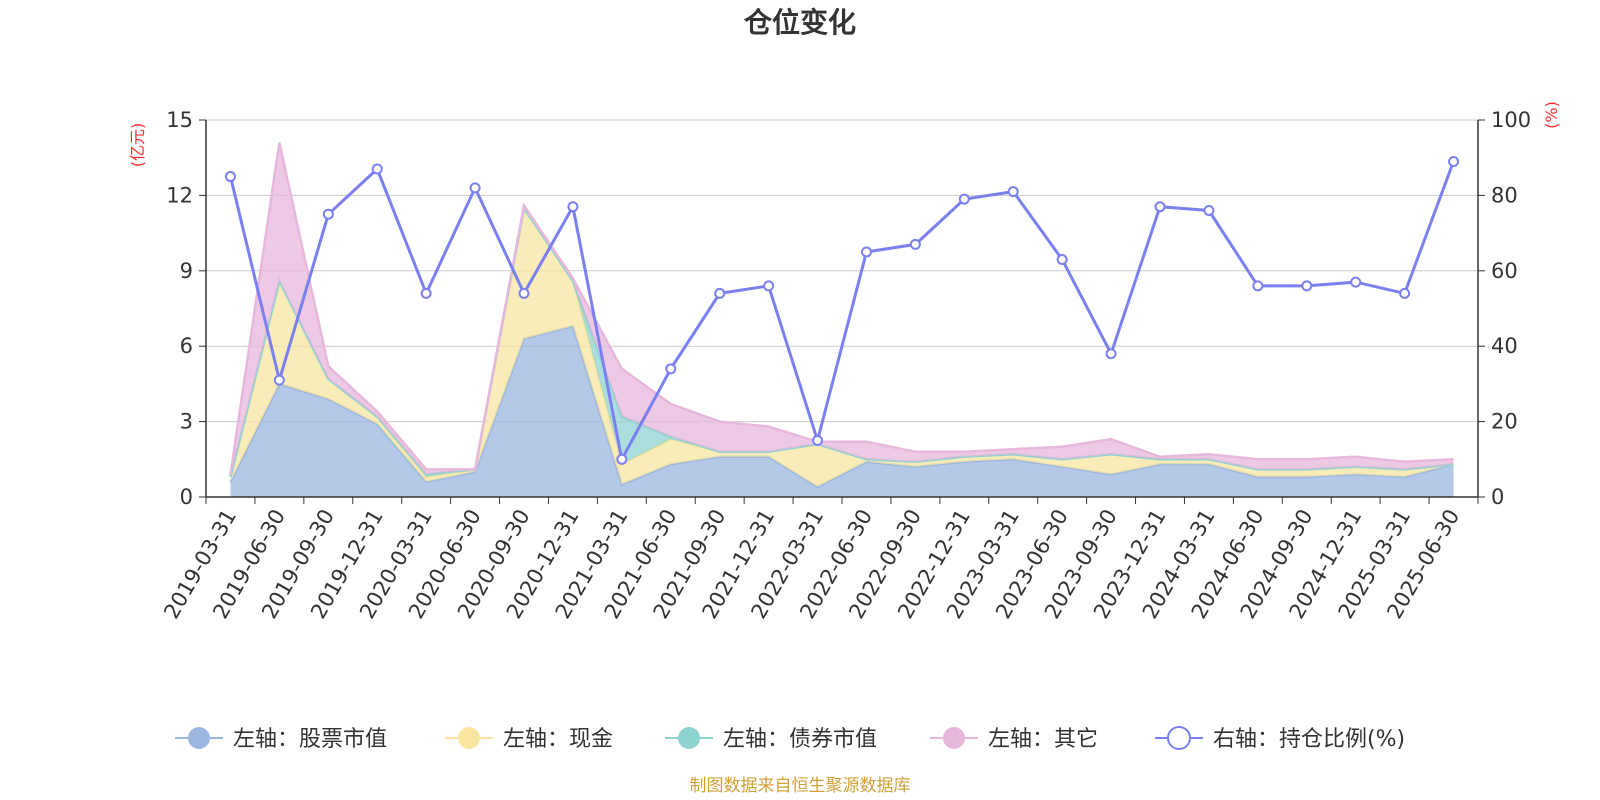 This screenshot has height=800, width=1600. I want to click on legend-item: 右轴：持仓比例(%), so click(1280, 739).